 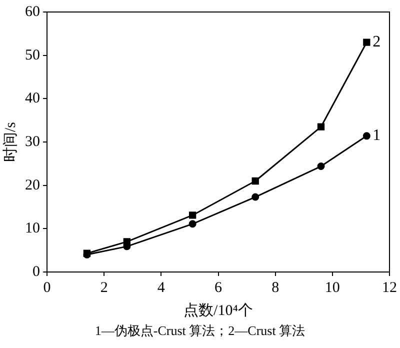 I want to click on y-tick-label: 10, so click(x=32, y=228).